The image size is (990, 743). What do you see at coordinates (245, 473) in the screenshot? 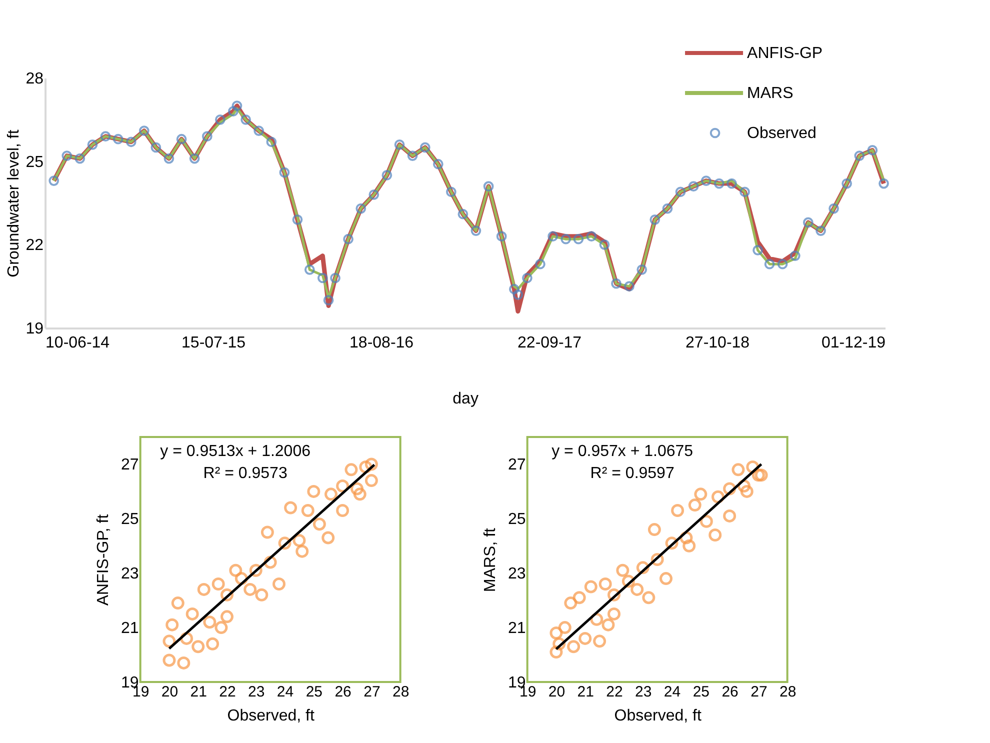
I see `annotation: R² = 0.9573` at bounding box center [245, 473].